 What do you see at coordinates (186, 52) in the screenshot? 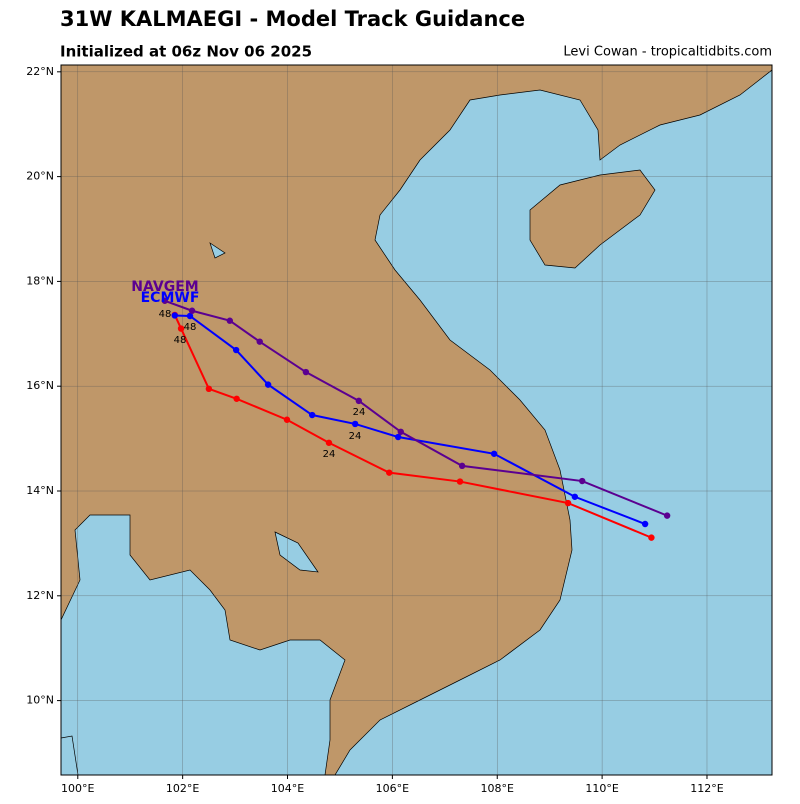
I see `chart-subtitle: Initialized at 06z Nov 06 2025` at bounding box center [186, 52].